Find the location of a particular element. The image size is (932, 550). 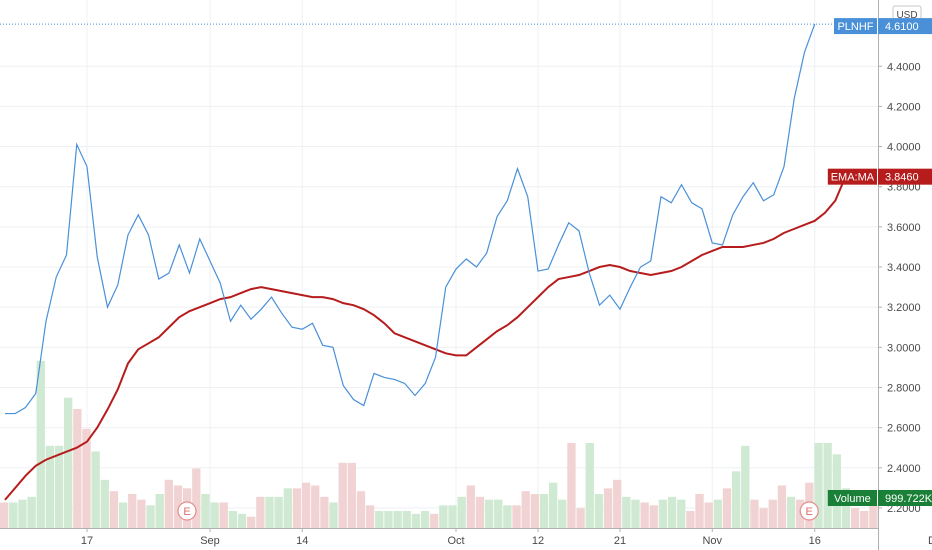

x-tick-label: 16 is located at coordinates (815, 541).